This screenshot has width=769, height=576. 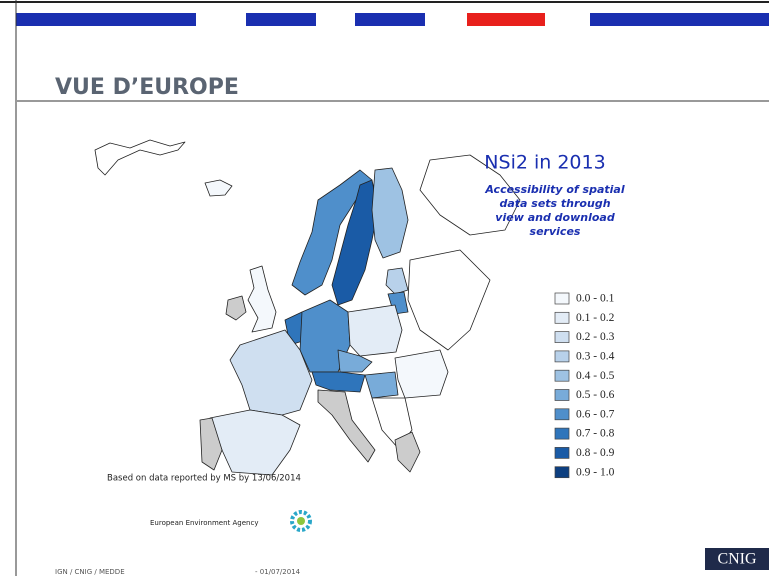 What do you see at coordinates (204, 523) in the screenshot?
I see `eea-label: European Environment Agency` at bounding box center [204, 523].